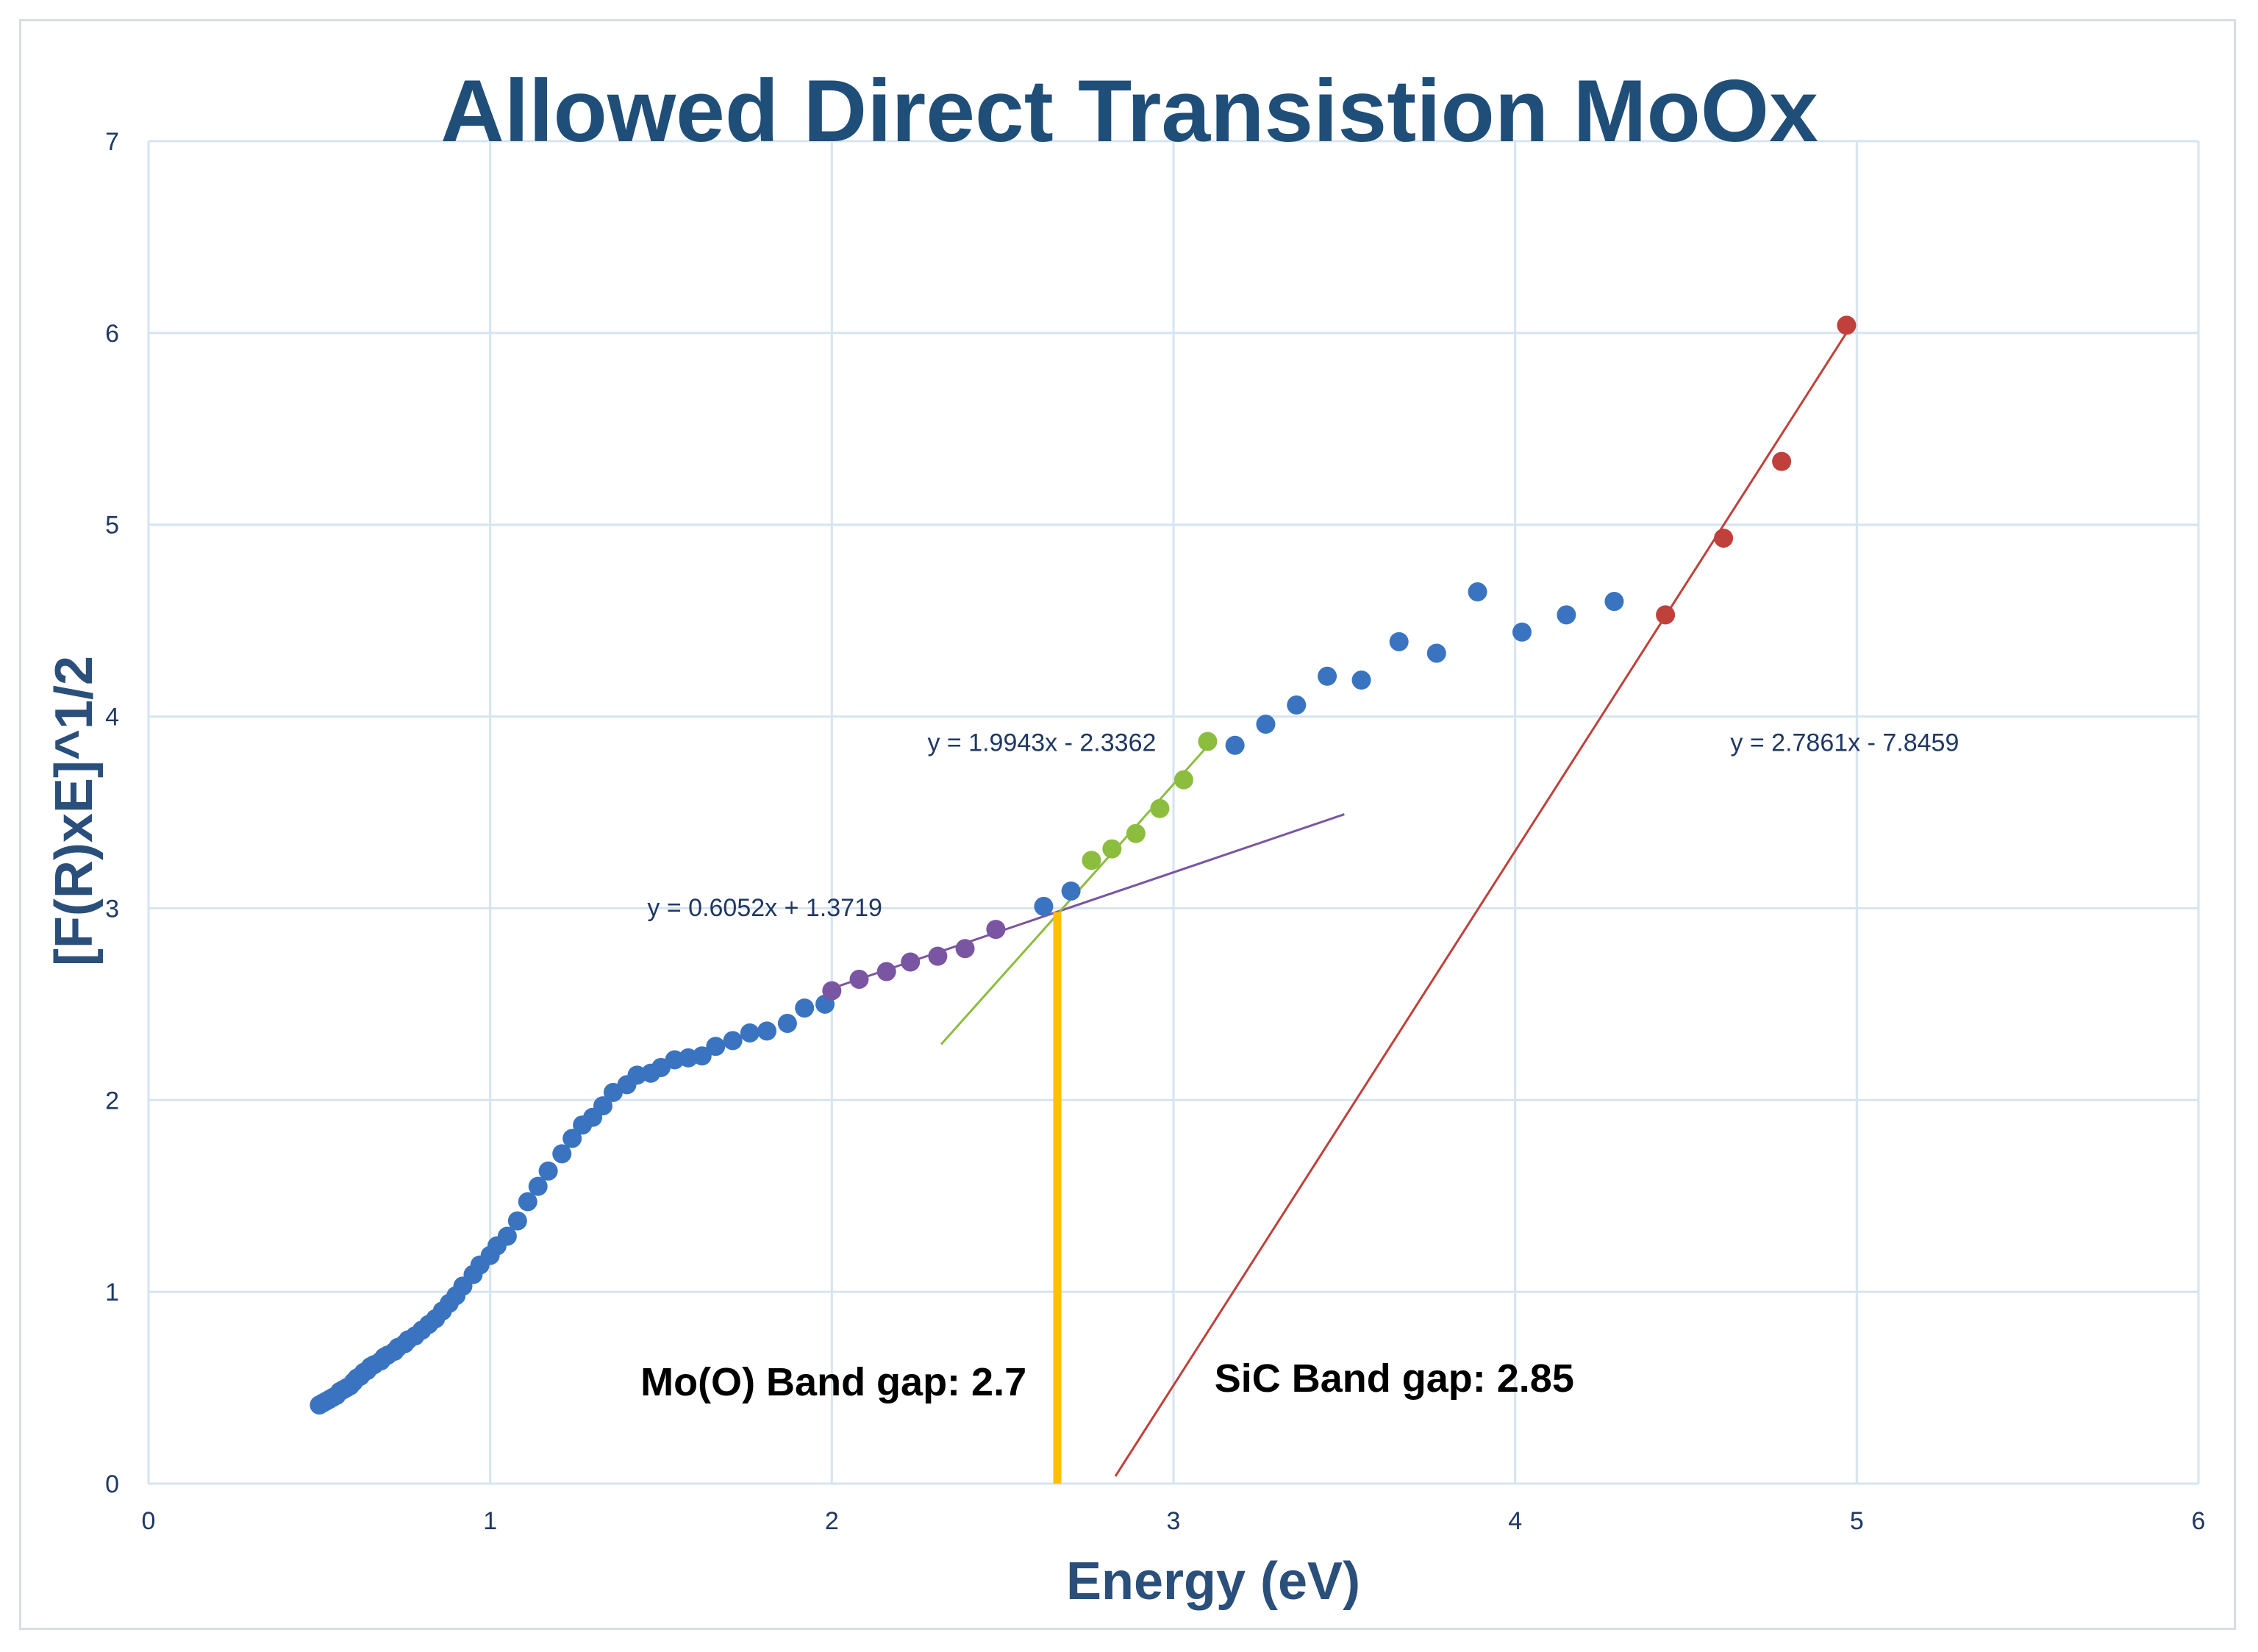 This screenshot has height=1652, width=2258. What do you see at coordinates (490, 1521) in the screenshot?
I see `x-tick-label: 1` at bounding box center [490, 1521].